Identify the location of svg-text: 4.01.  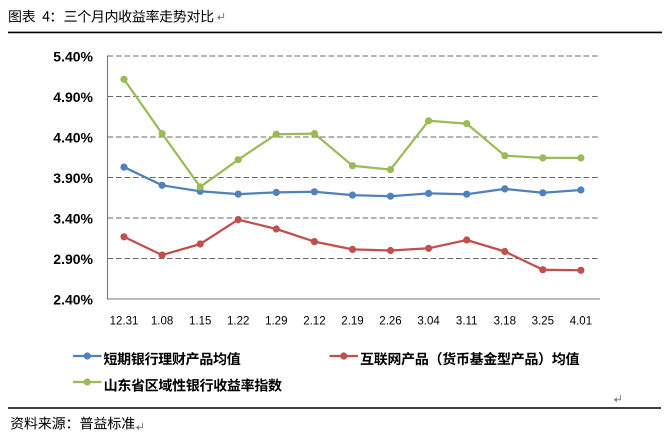
(581, 322).